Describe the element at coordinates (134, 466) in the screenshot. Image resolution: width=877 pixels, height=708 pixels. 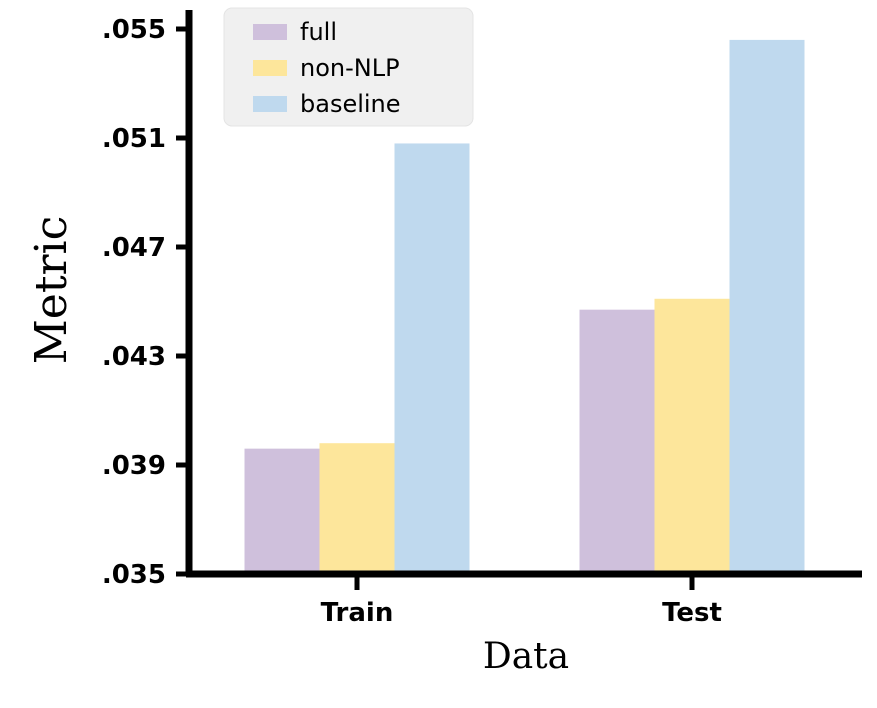
I see `y-tick-label: .039` at that location.